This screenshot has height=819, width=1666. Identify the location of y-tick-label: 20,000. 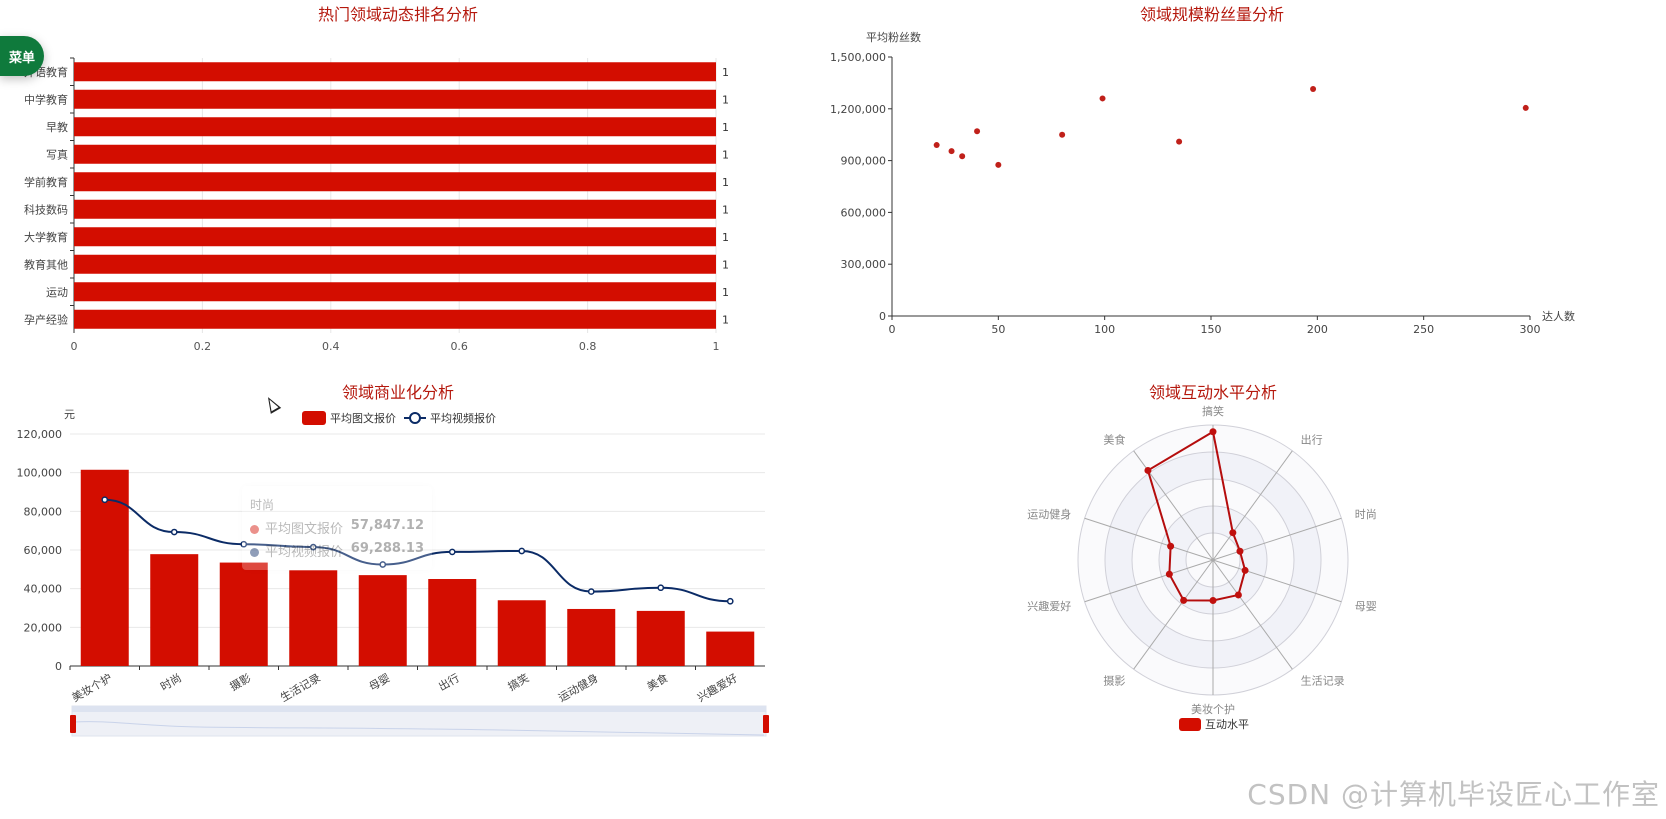
(43, 627).